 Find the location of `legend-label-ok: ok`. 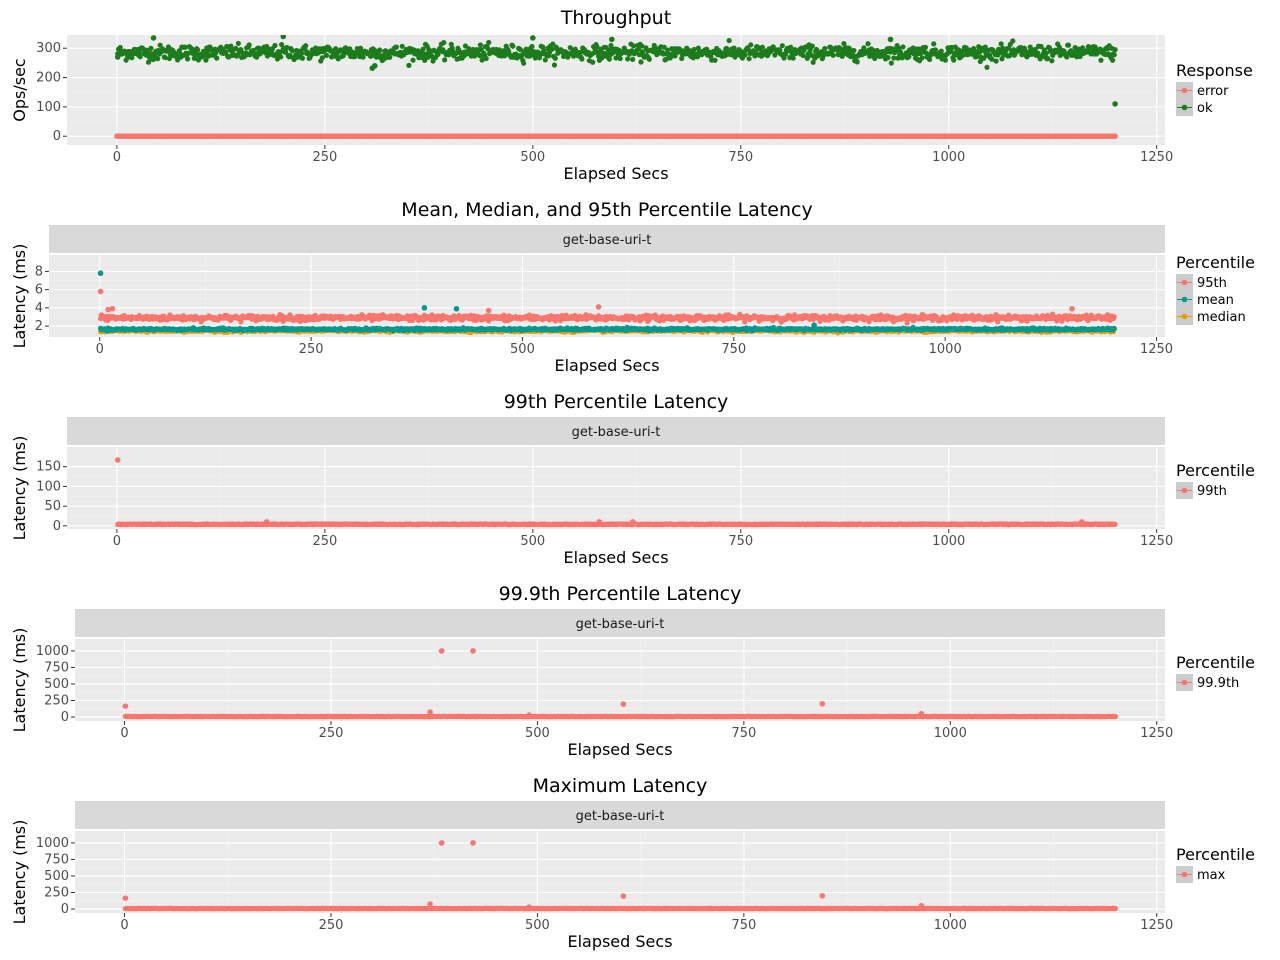

legend-label-ok: ok is located at coordinates (1205, 108).